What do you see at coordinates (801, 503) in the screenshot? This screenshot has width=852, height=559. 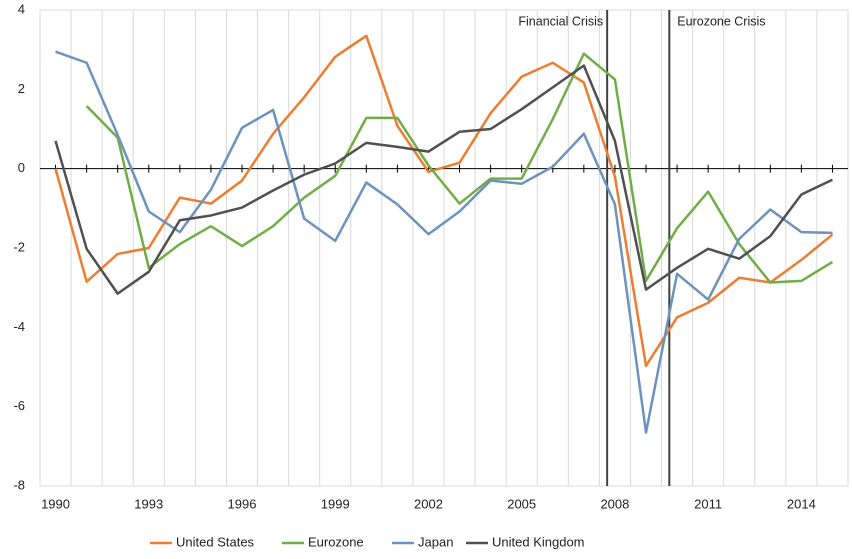 I see `x-tick-label: 2014` at bounding box center [801, 503].